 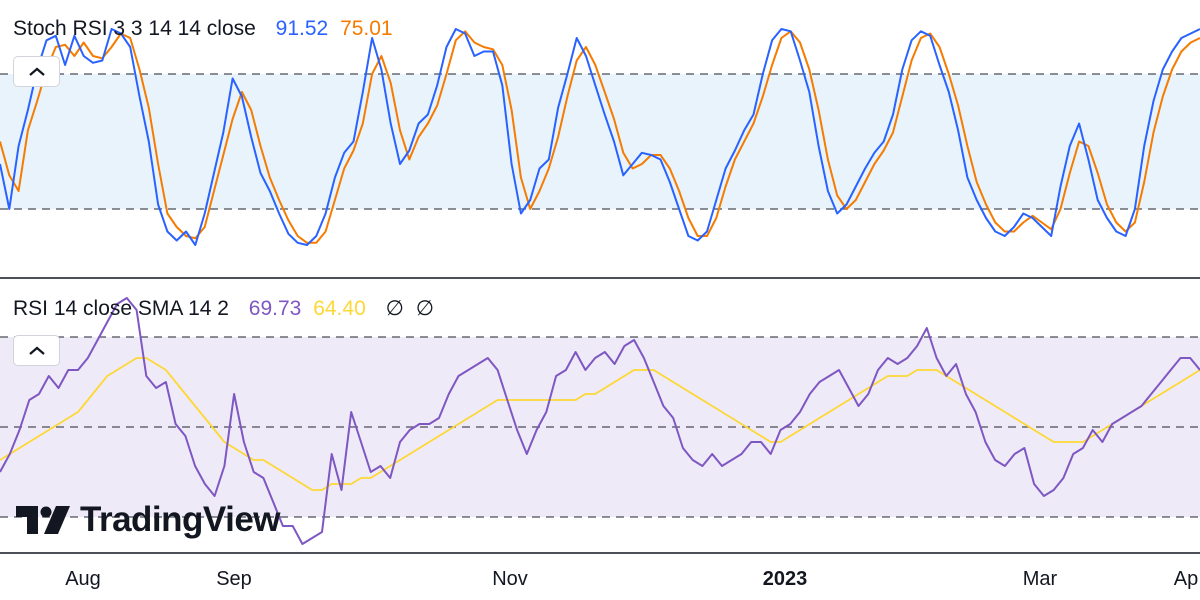 I want to click on rsi-legend: RSI 14 close SMA 14 2 69.73 64.40 ∅ ∅, so click(x=226, y=308).